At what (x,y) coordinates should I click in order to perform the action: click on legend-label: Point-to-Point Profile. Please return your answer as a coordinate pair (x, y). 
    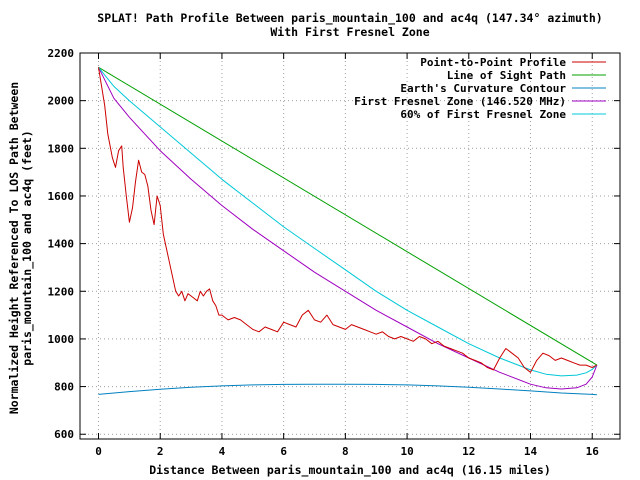
    Looking at the image, I should click on (493, 62).